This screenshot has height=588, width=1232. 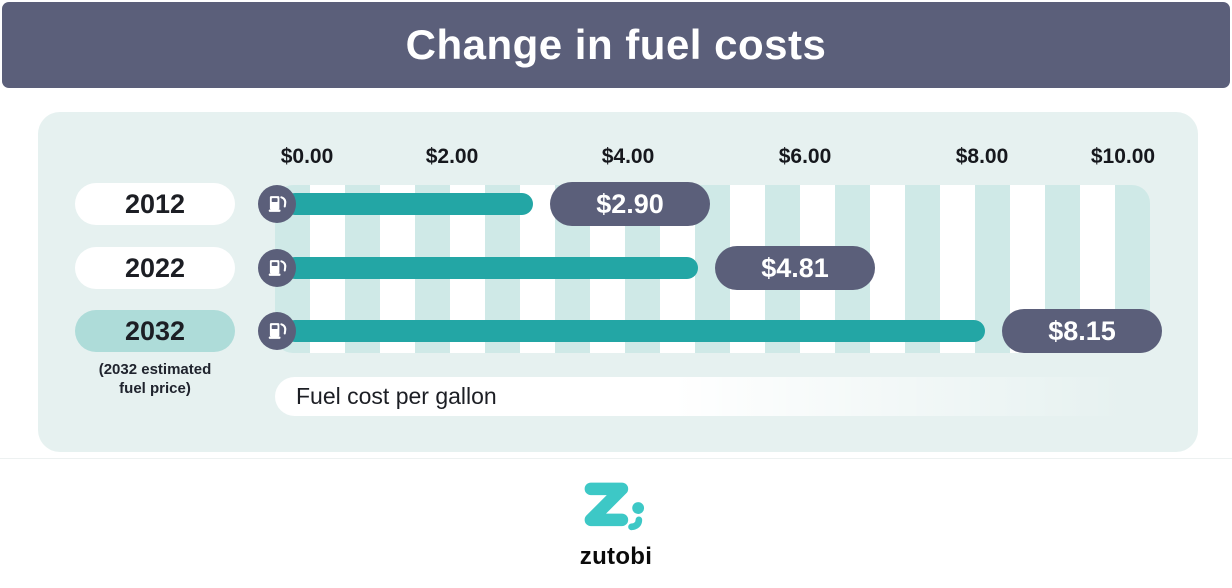 I want to click on x-axis-tick: $8.00, so click(x=982, y=156).